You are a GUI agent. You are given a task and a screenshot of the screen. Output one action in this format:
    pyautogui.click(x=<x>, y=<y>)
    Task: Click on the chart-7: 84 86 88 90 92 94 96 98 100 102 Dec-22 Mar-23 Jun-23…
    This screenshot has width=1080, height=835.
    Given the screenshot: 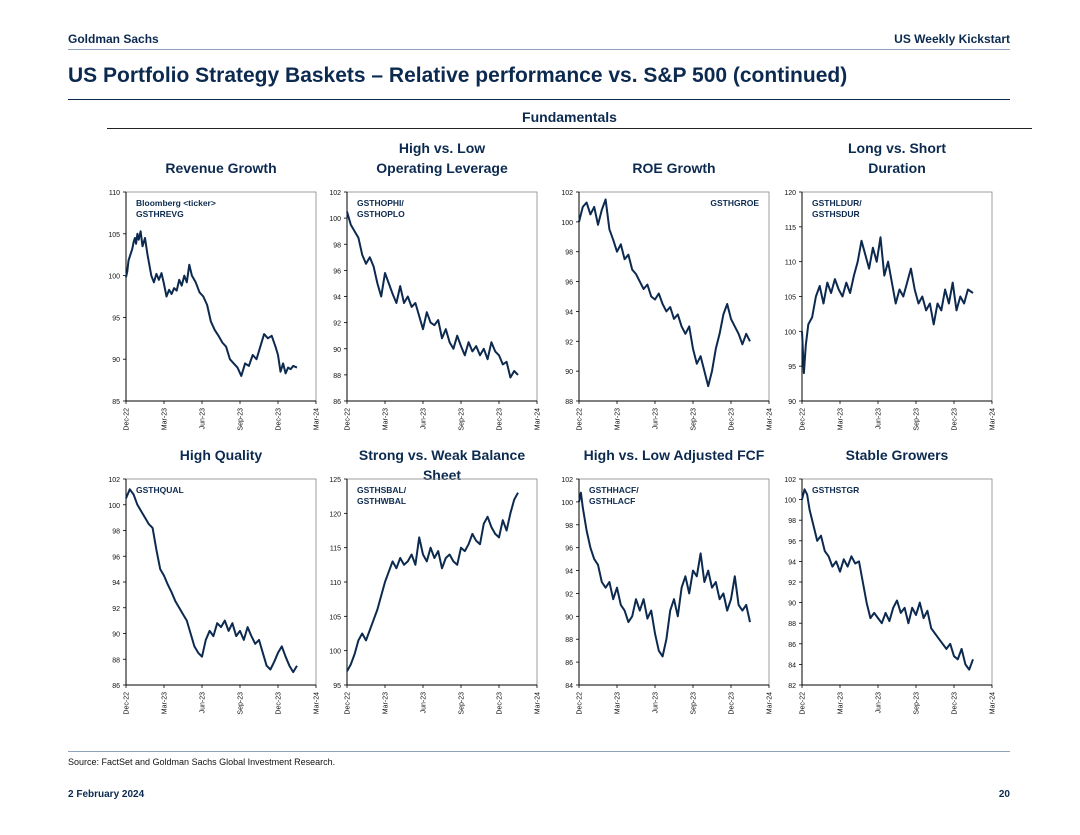 What is the action you would take?
    pyautogui.click(x=667, y=596)
    